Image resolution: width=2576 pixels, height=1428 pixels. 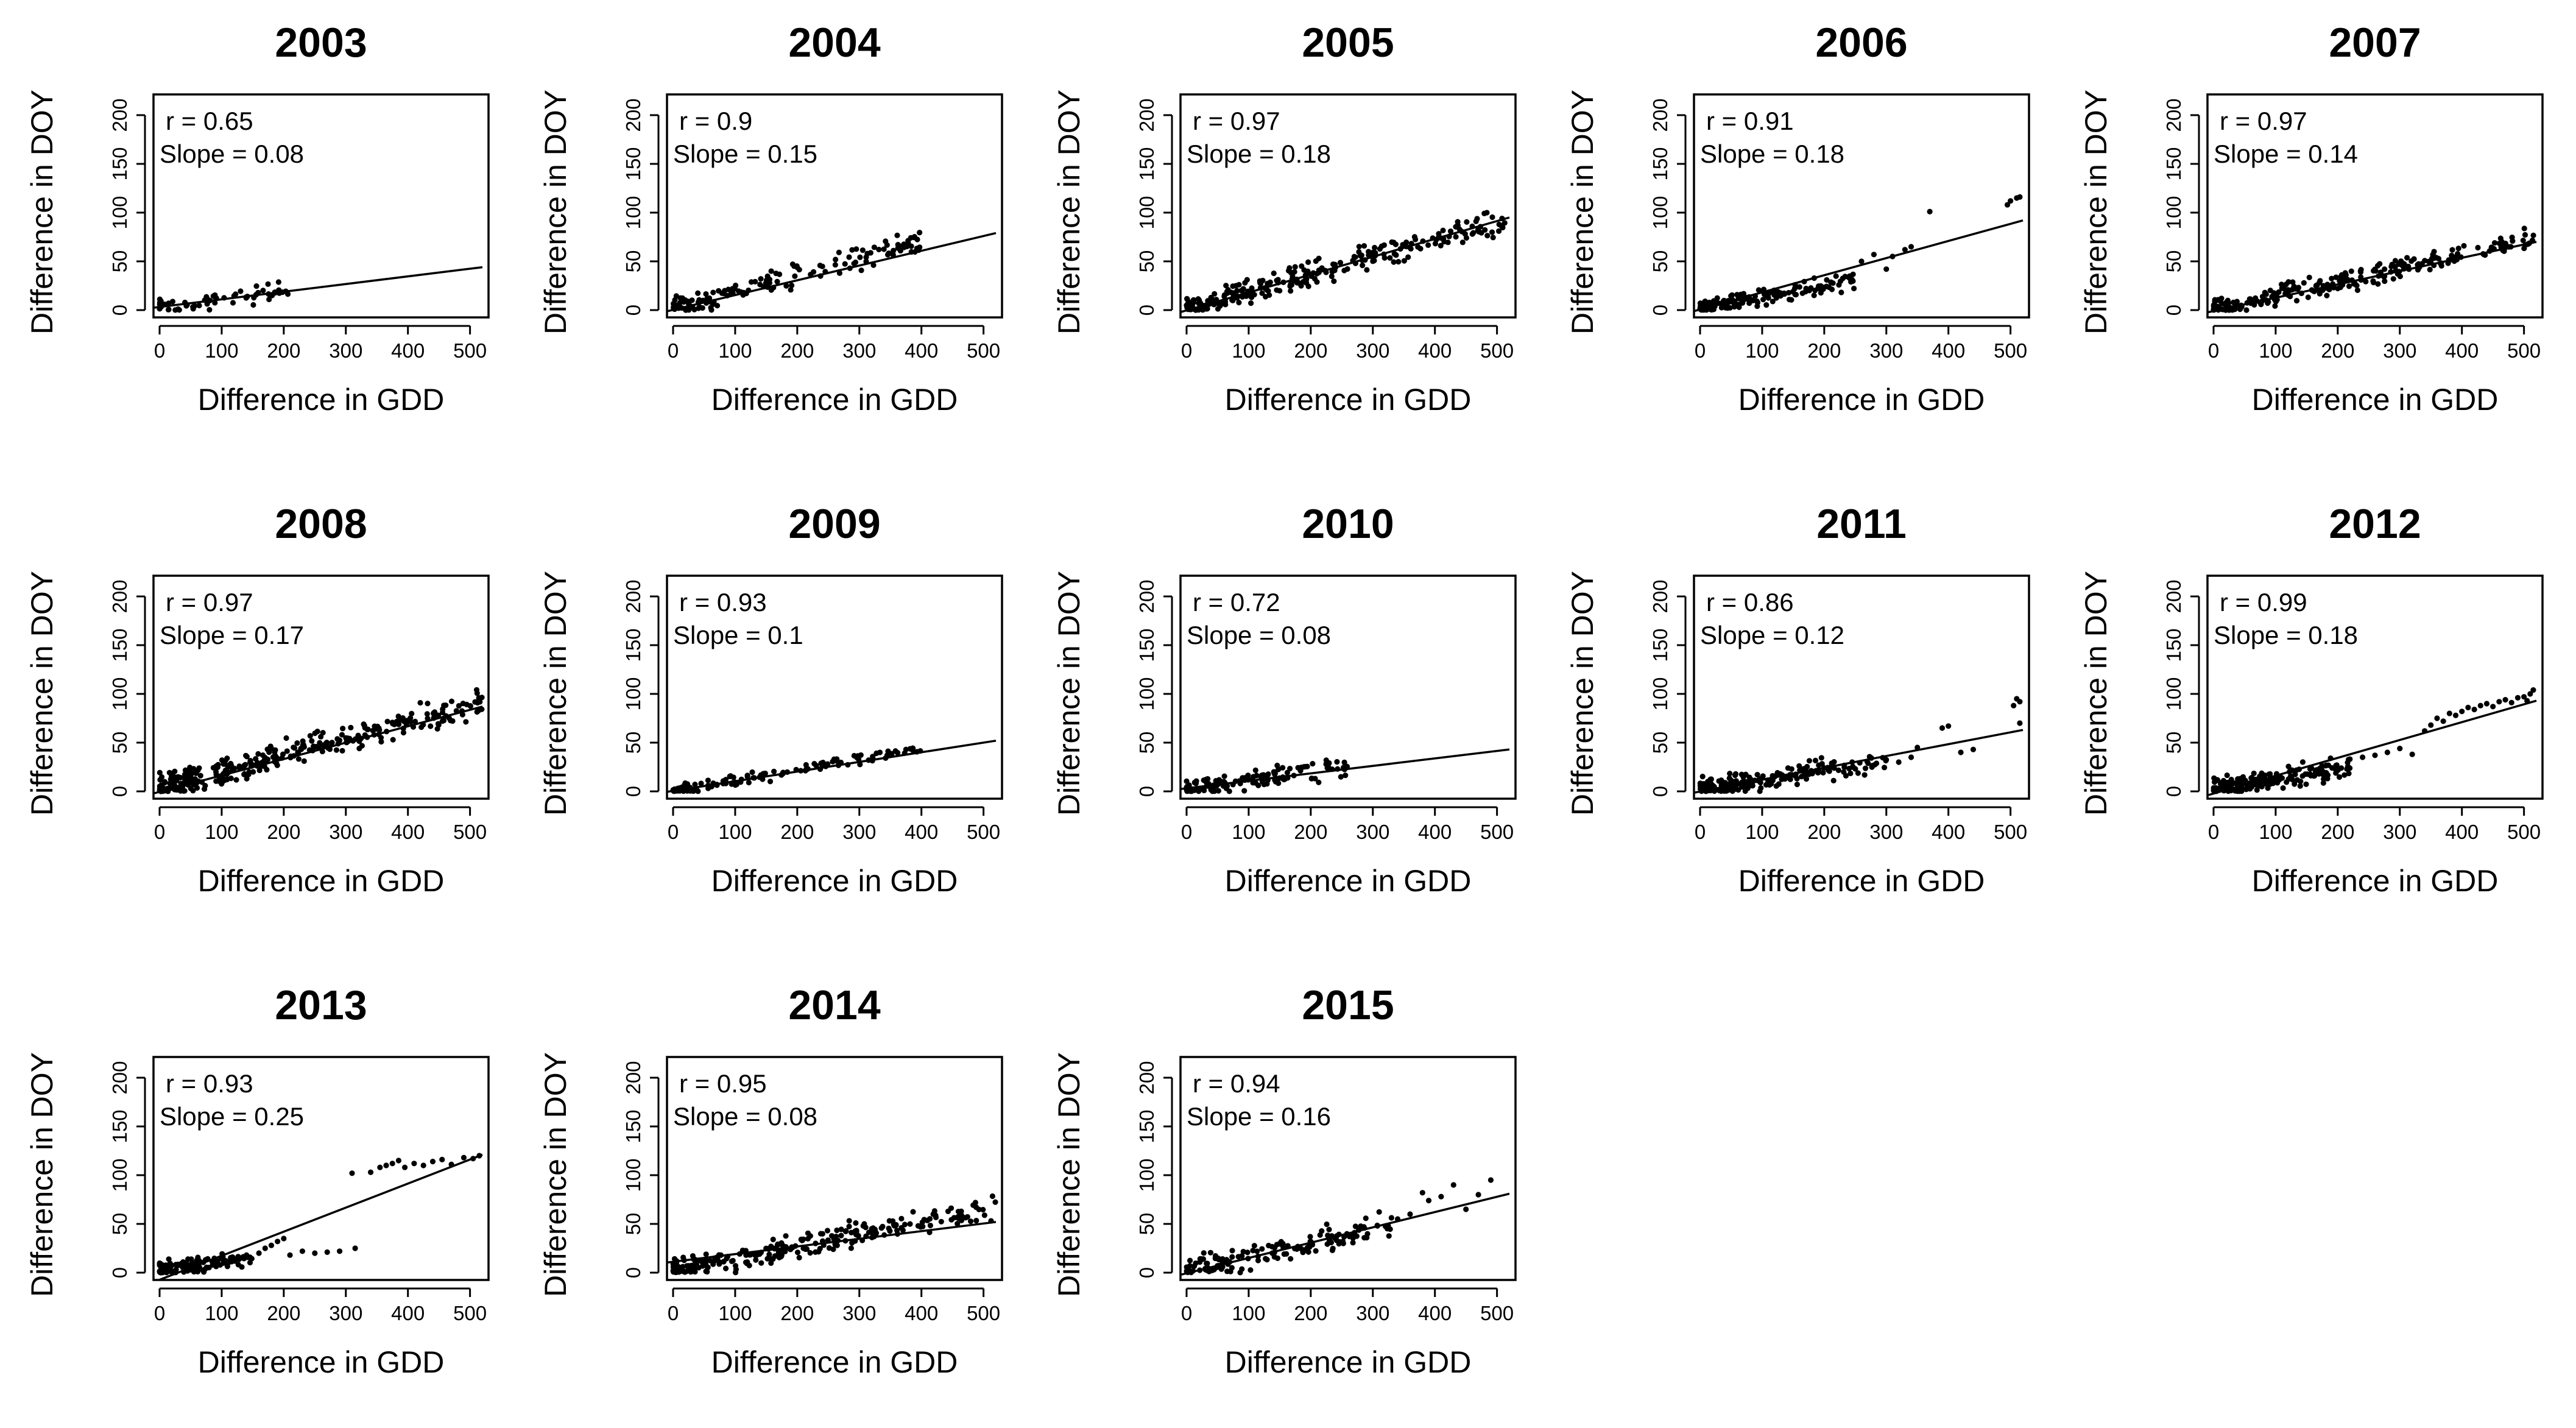 I want to click on slope-label: Slope = 0.25, so click(x=232, y=1116).